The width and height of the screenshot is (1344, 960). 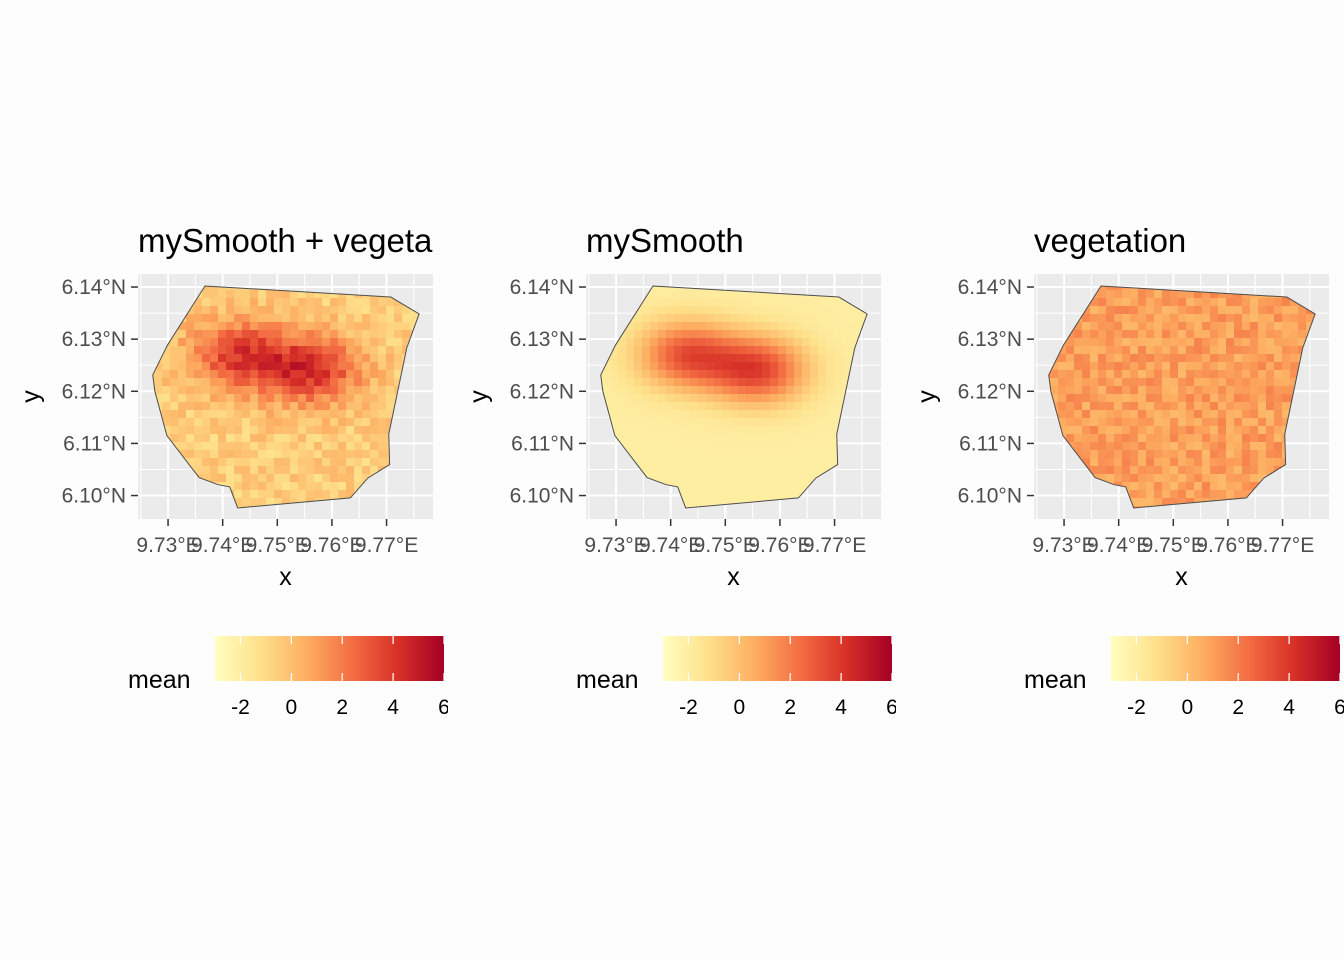 I want to click on panel-title: vegetation, so click(x=1110, y=240).